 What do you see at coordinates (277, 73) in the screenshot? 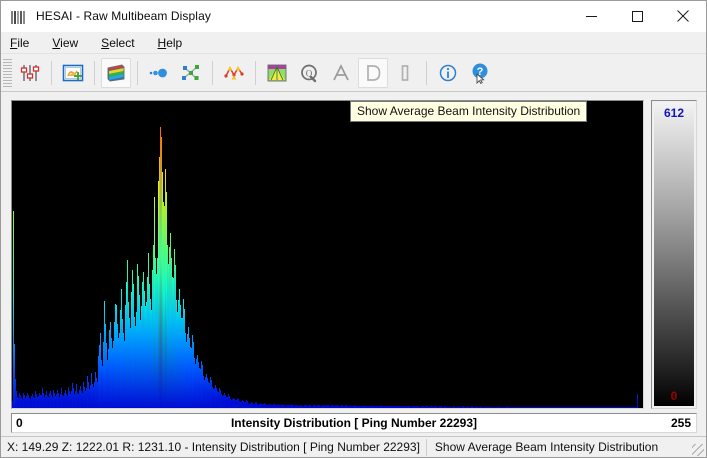
I see `swath-fan-icon` at bounding box center [277, 73].